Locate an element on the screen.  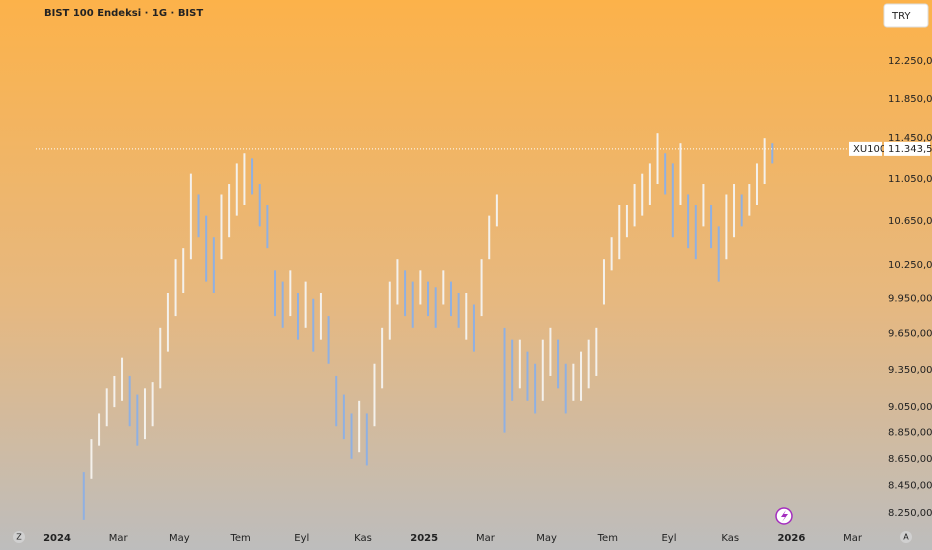
y-tick-label: 9.950,00 is located at coordinates (910, 299).